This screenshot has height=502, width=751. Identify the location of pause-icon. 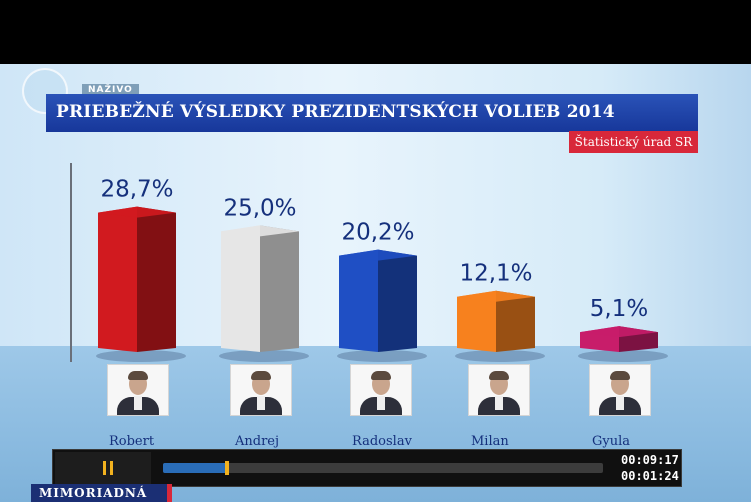
(104, 468).